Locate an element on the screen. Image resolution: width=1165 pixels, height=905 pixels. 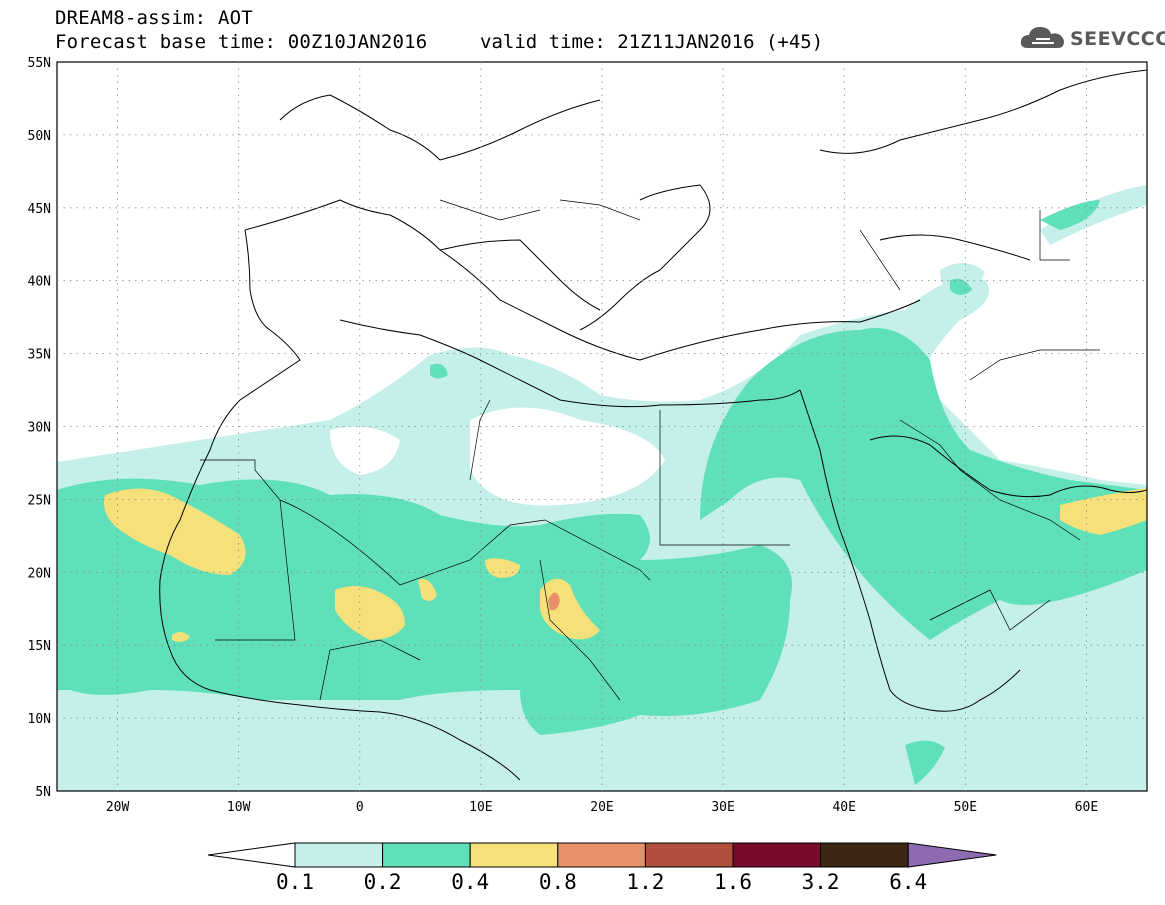
lat-label: 15N is located at coordinates (39, 646).